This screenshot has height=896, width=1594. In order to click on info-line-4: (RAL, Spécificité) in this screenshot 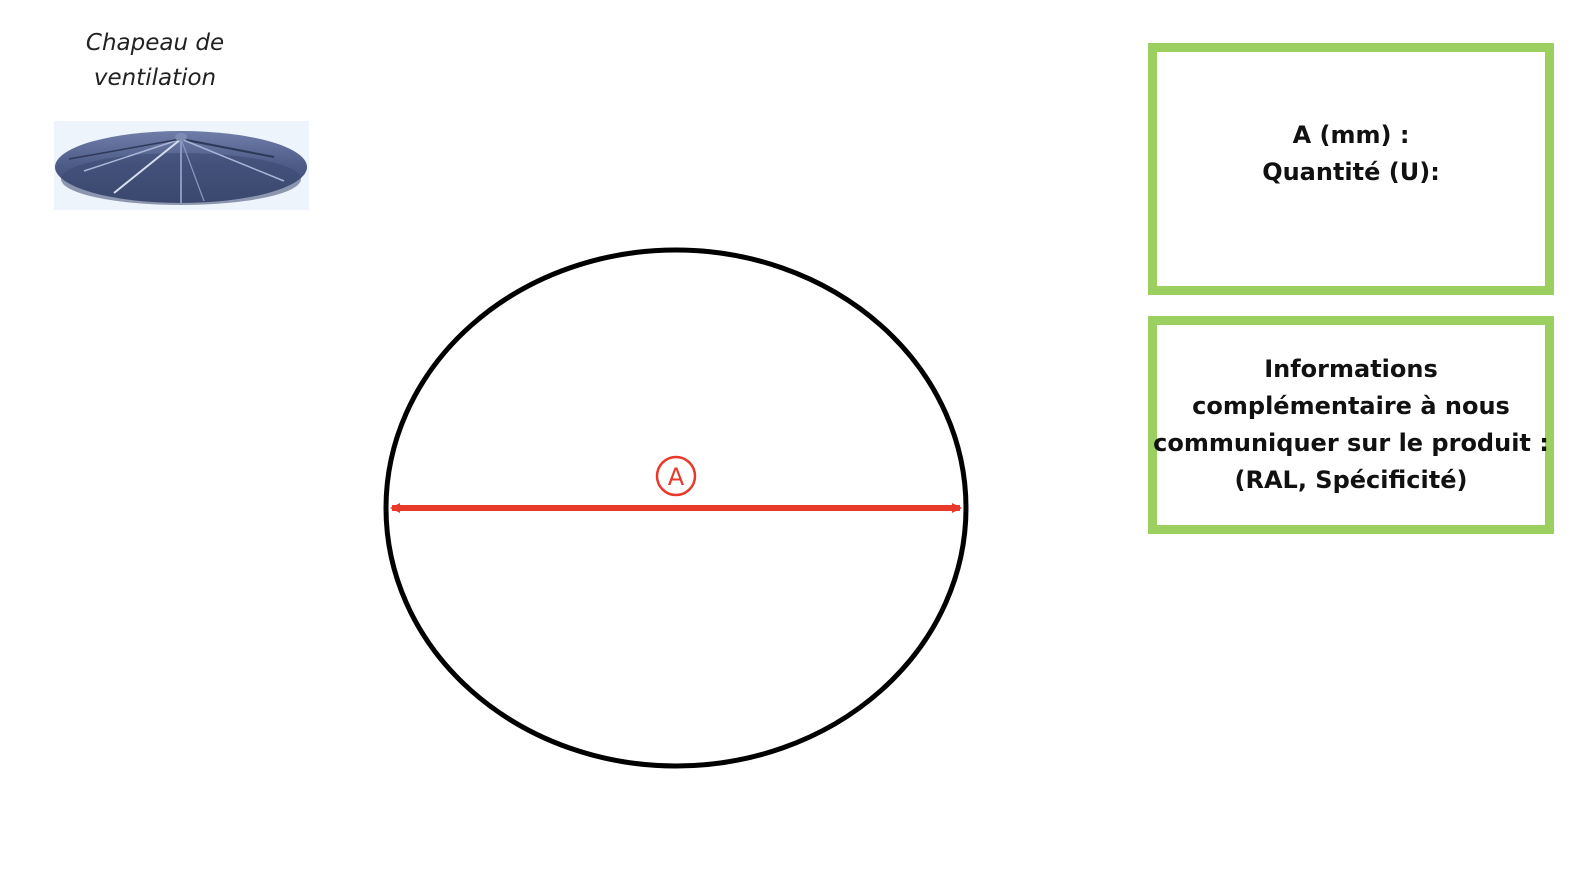, I will do `click(1351, 480)`.